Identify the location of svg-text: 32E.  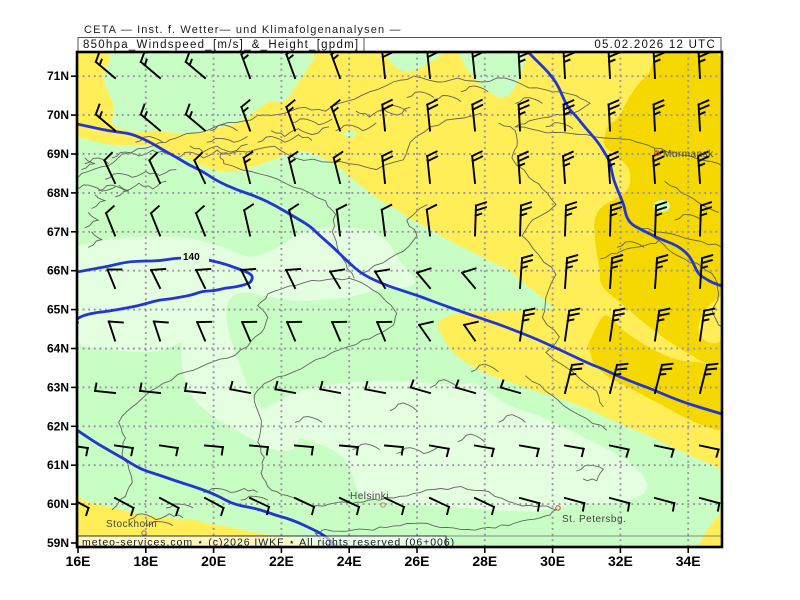
(620, 561).